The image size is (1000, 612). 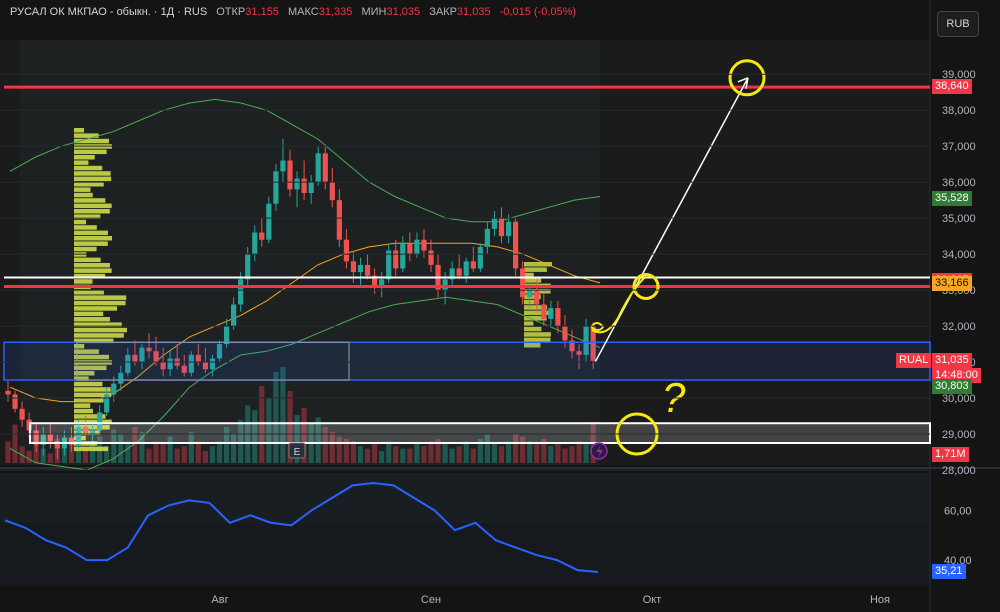 I want to click on hand-drawn-path, so click(x=619, y=304).